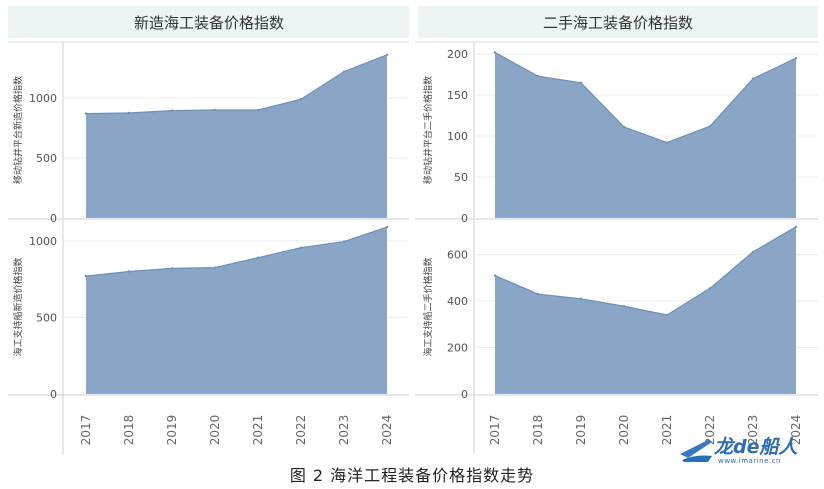 This screenshot has height=489, width=824. Describe the element at coordinates (457, 95) in the screenshot. I see `y-tick-label: 150` at that location.